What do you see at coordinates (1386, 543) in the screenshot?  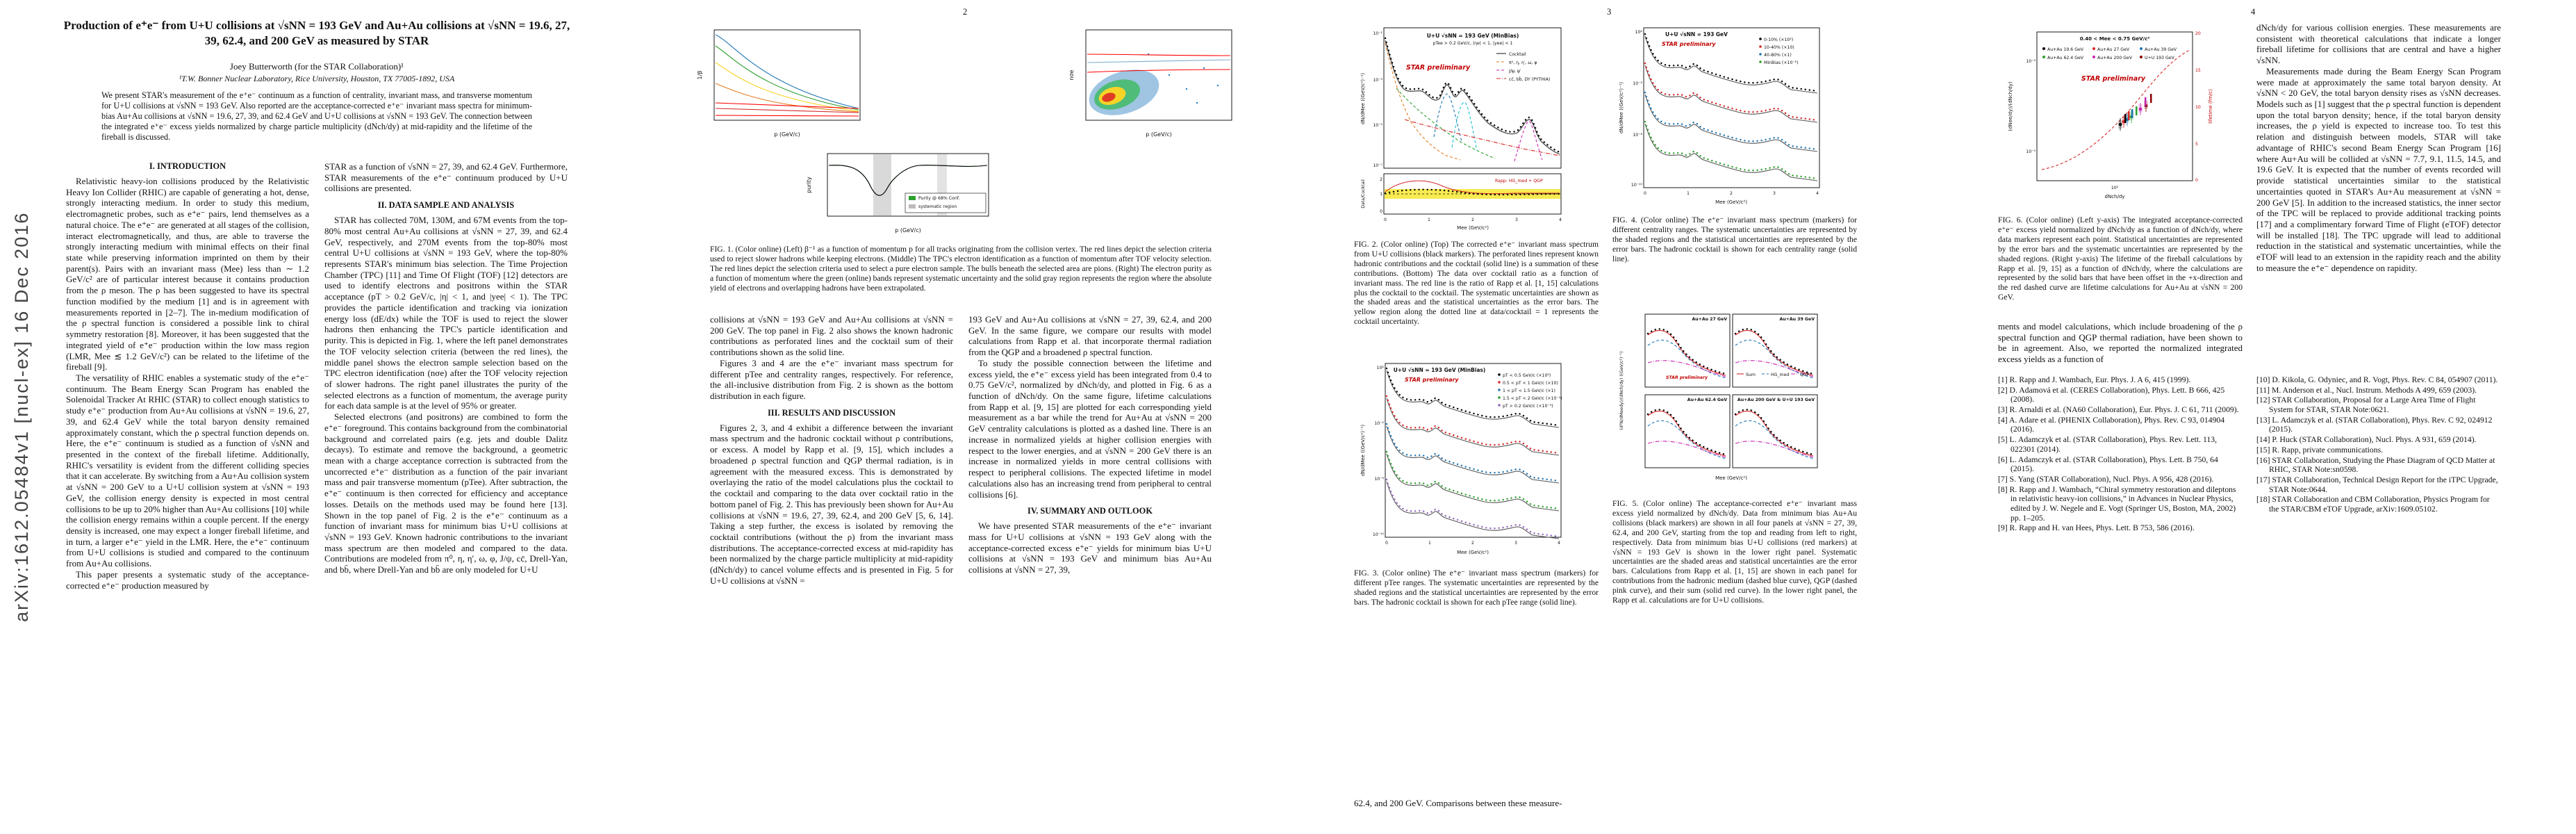 I see `fig3-xtick-0: 0` at bounding box center [1386, 543].